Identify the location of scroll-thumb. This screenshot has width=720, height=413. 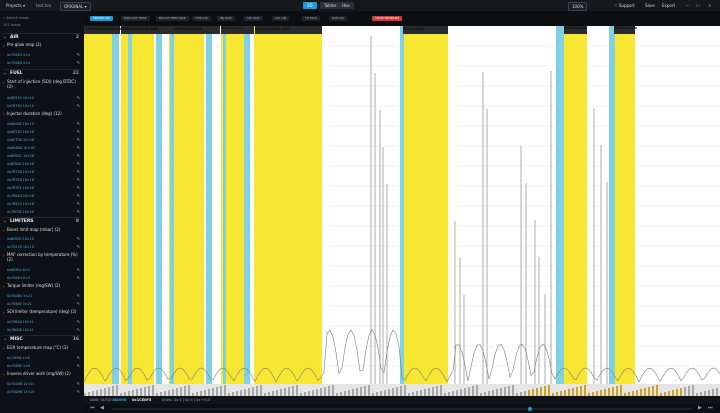
(530, 409).